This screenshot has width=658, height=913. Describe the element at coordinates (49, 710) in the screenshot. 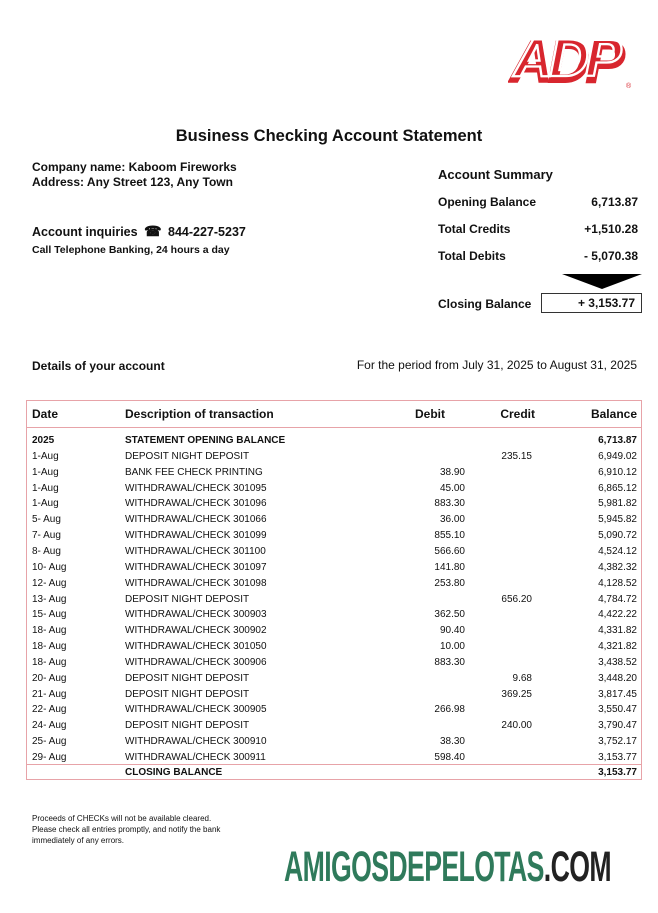

I see `cell-date: 22- Aug` at that location.